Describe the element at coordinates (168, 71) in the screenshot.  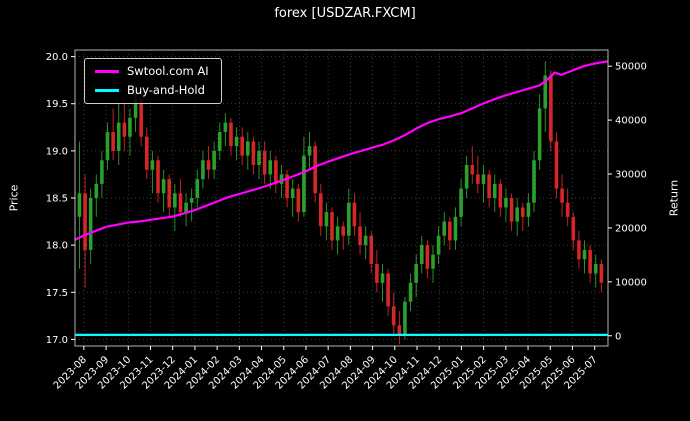
I see `legend-label-swtool-ai: Swtool.com AI` at that location.